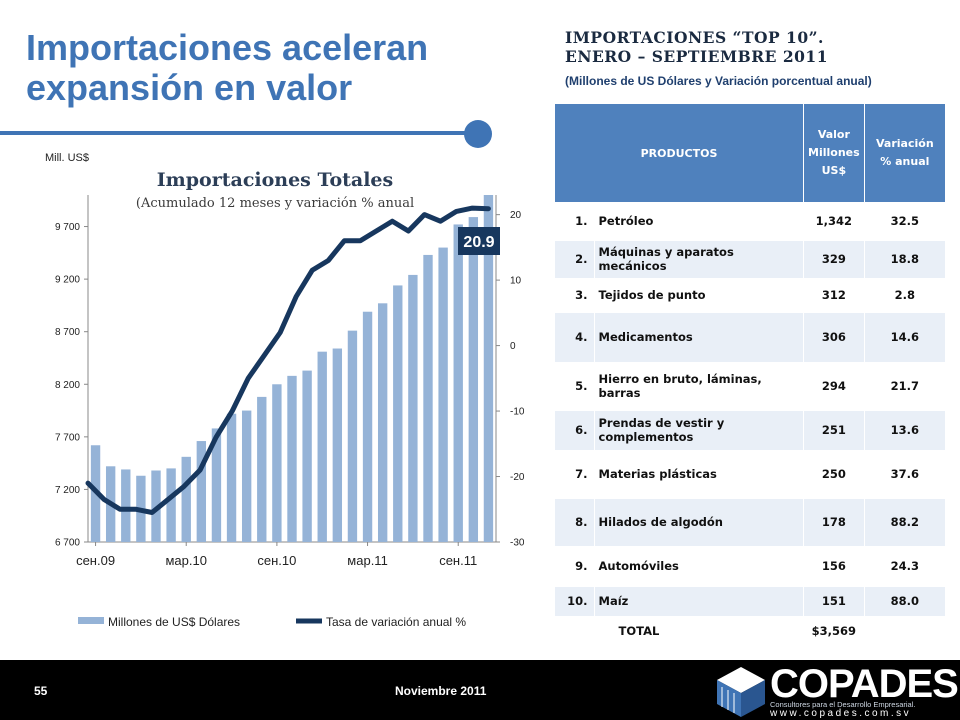 This screenshot has width=960, height=720. I want to click on table-row: 3. Tejidos de punto 312 2.8, so click(751, 295).